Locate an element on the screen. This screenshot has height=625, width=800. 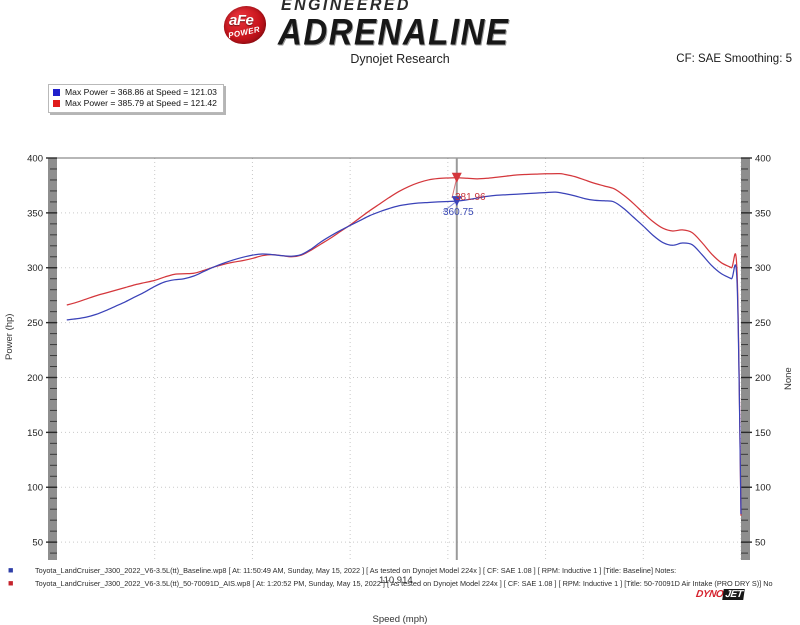
dynojet-logo-icon: DYNO JET is located at coordinates (720, 594).